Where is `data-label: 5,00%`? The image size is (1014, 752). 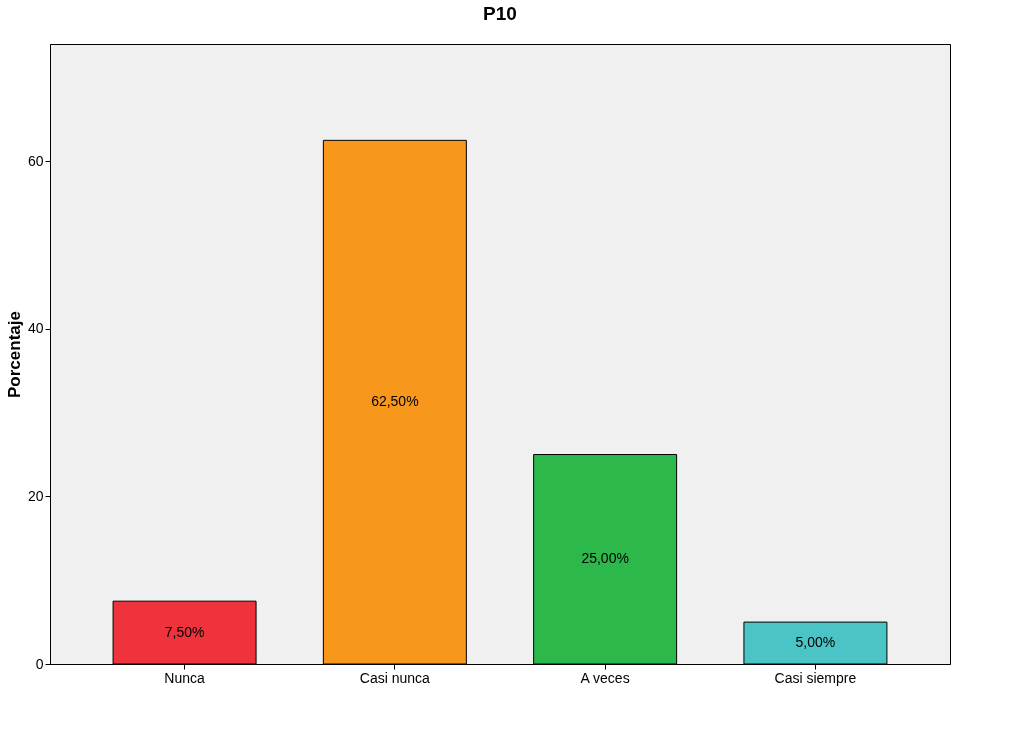 data-label: 5,00% is located at coordinates (815, 642).